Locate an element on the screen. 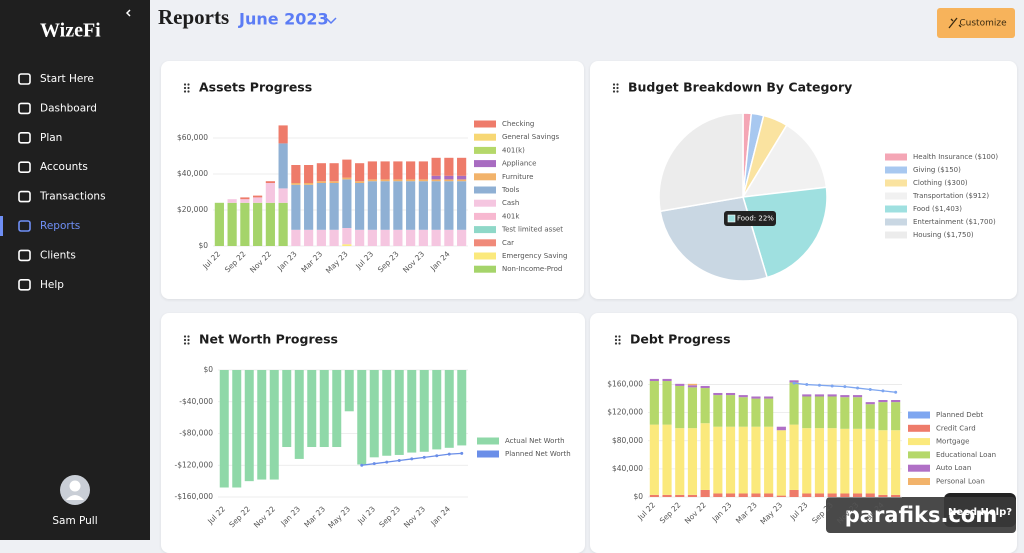  pie-slice is located at coordinates (701, 162).